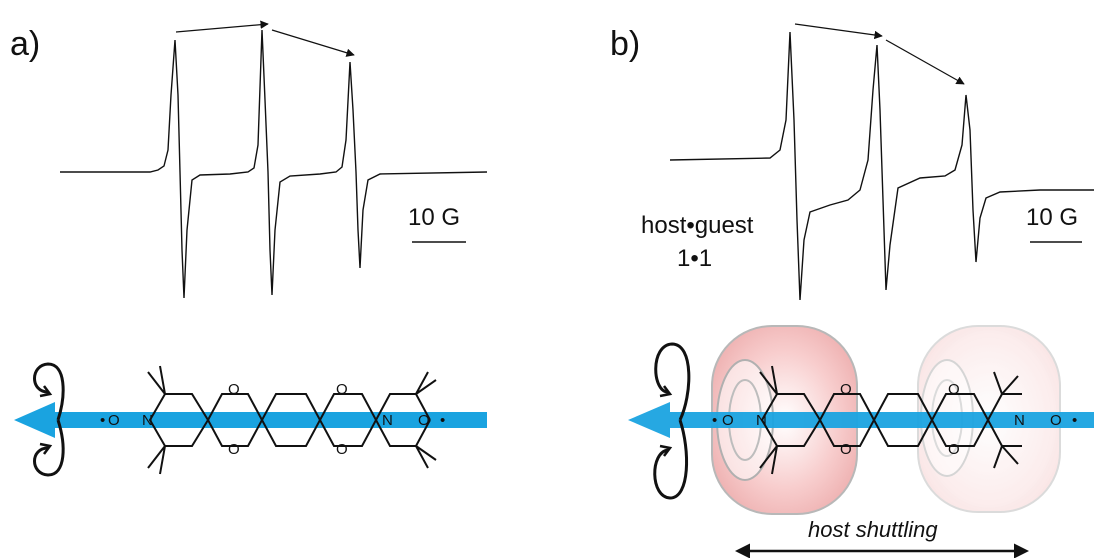 Image resolution: width=1094 pixels, height=558 pixels. Describe the element at coordinates (1052, 217) in the screenshot. I see `scale-label-b: 10 G` at that location.